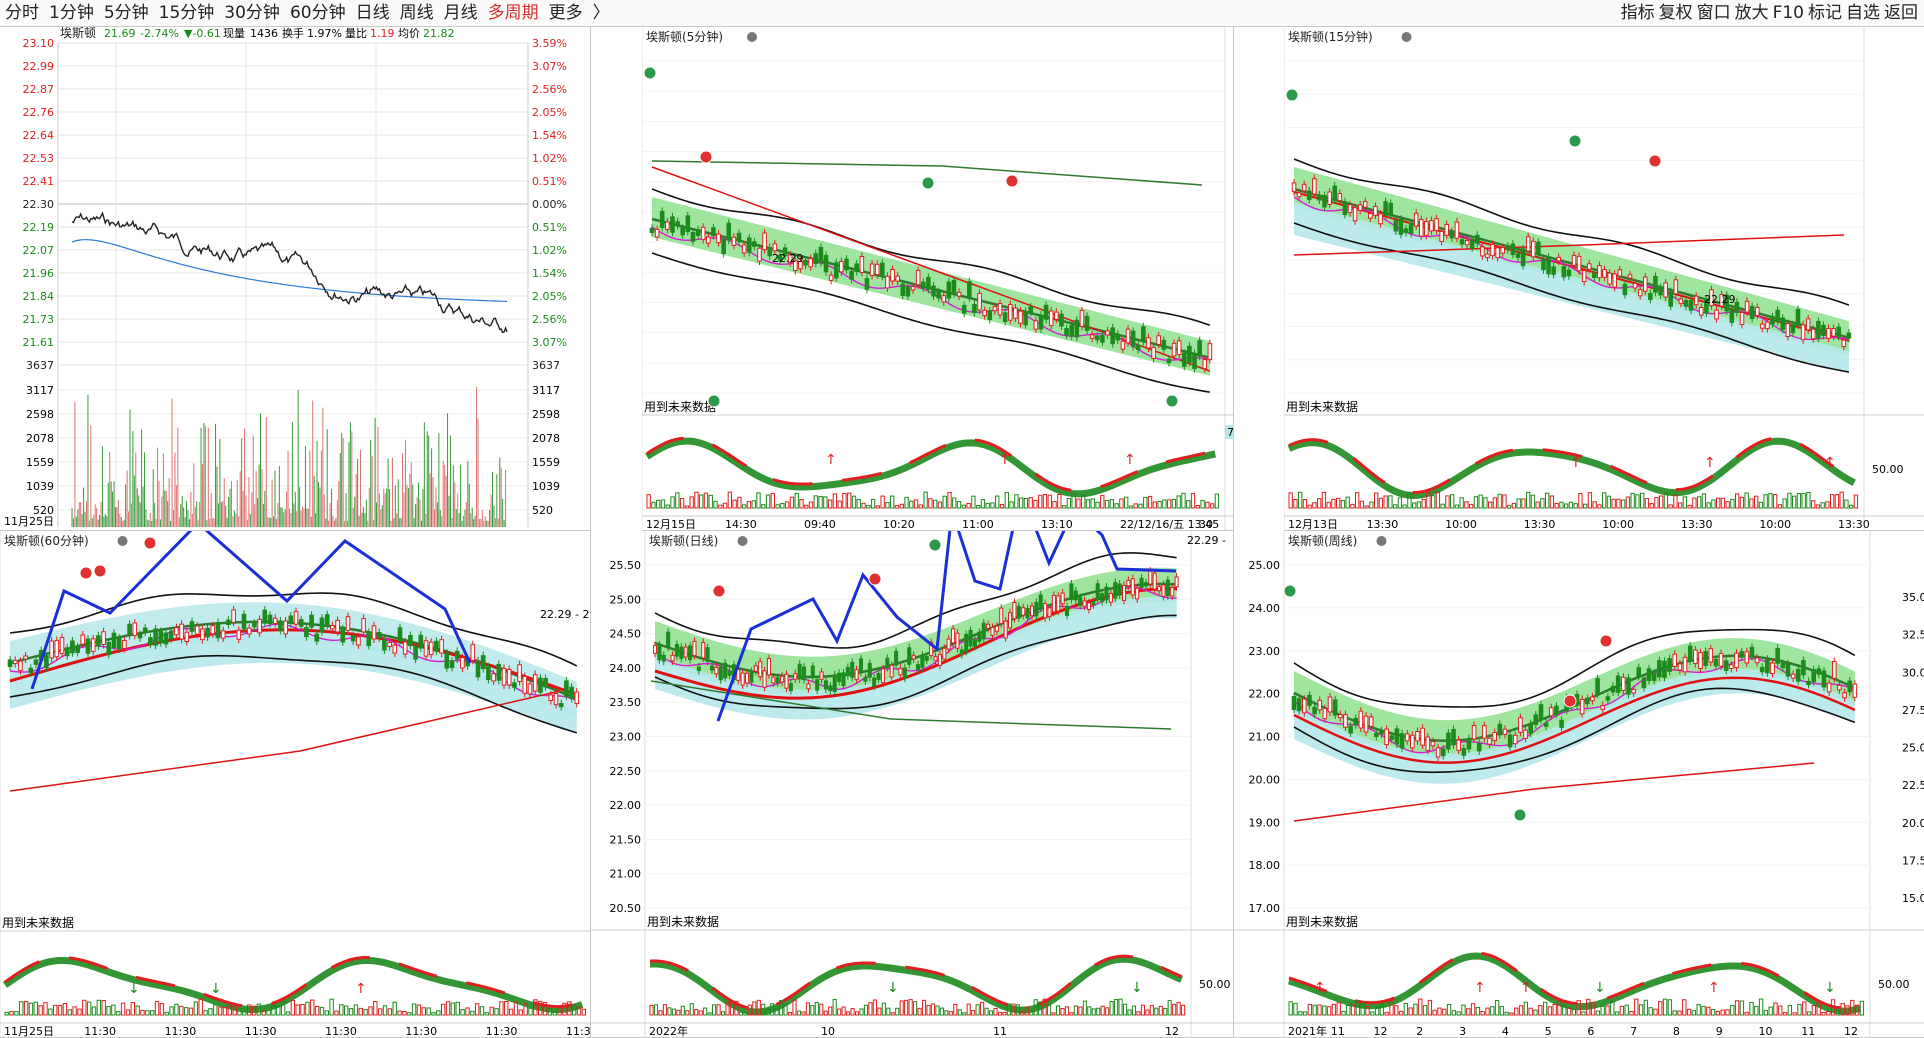 The width and height of the screenshot is (1924, 1038). Describe the element at coordinates (683, 541) in the screenshot. I see `panel-title: 埃斯顿(日线)` at that location.